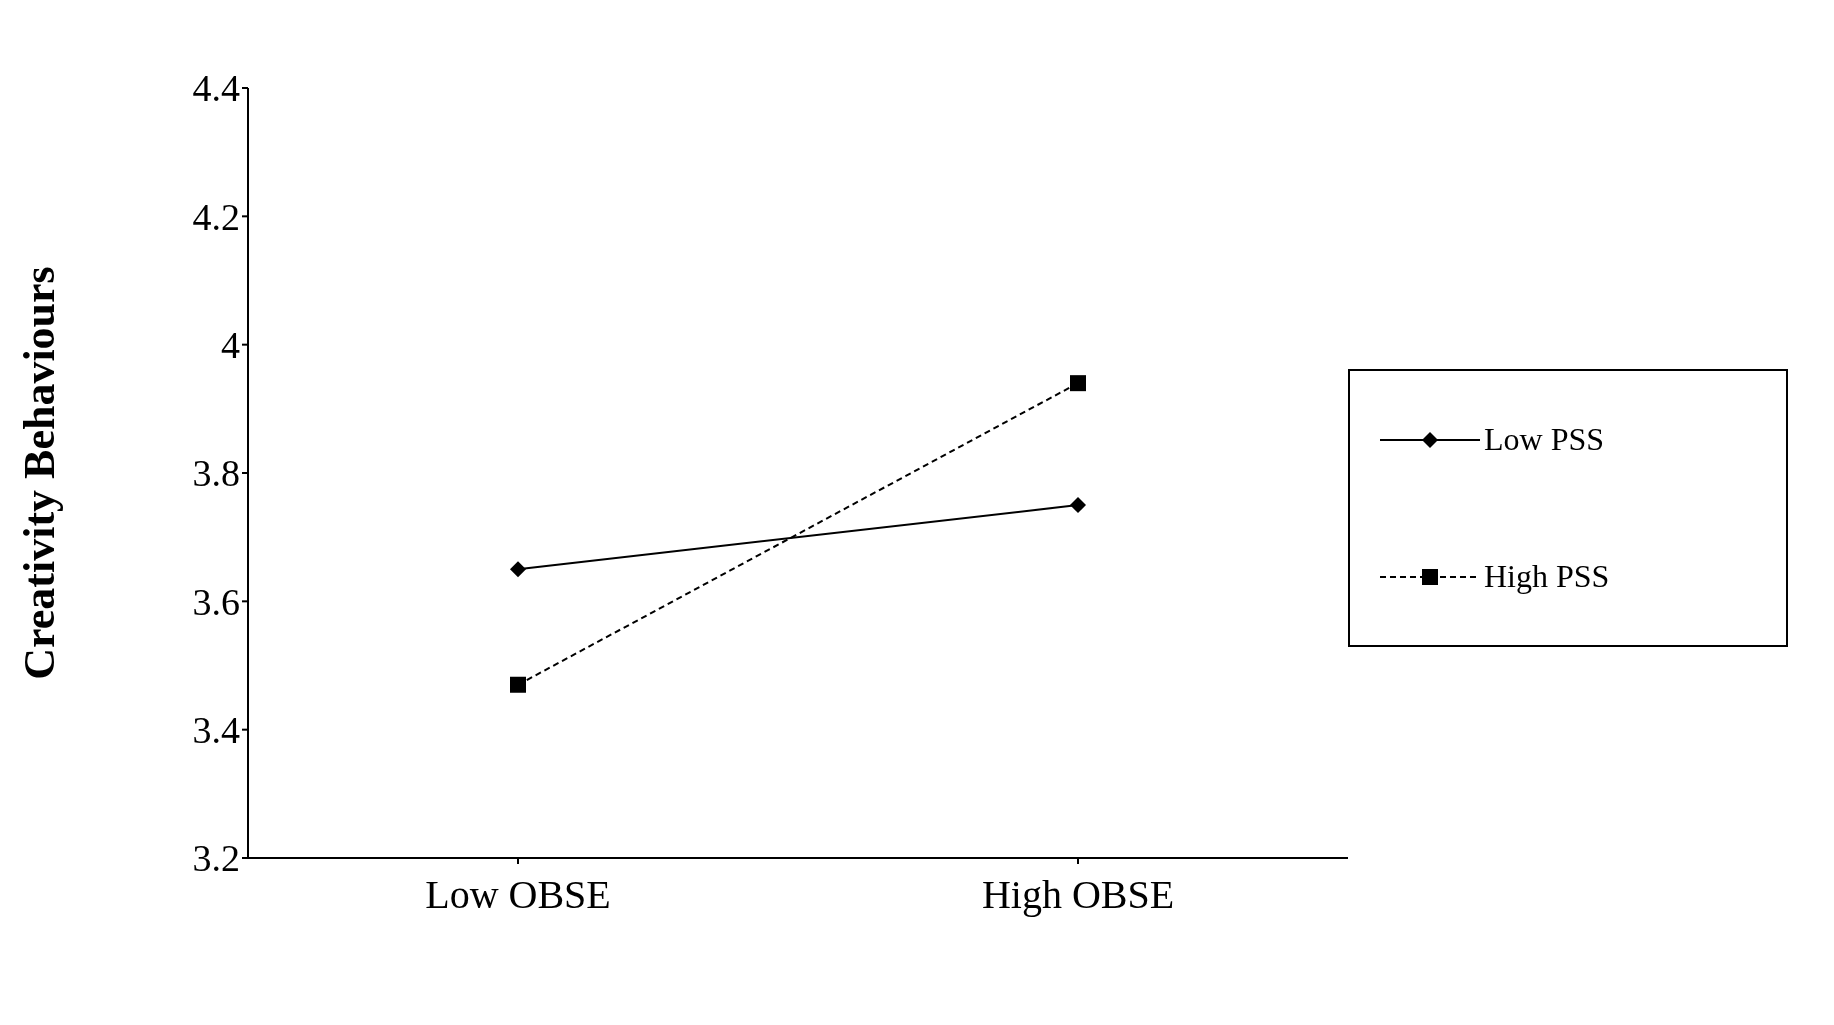  Describe the element at coordinates (216, 730) in the screenshot. I see `y-tick-label: 3.4` at that location.